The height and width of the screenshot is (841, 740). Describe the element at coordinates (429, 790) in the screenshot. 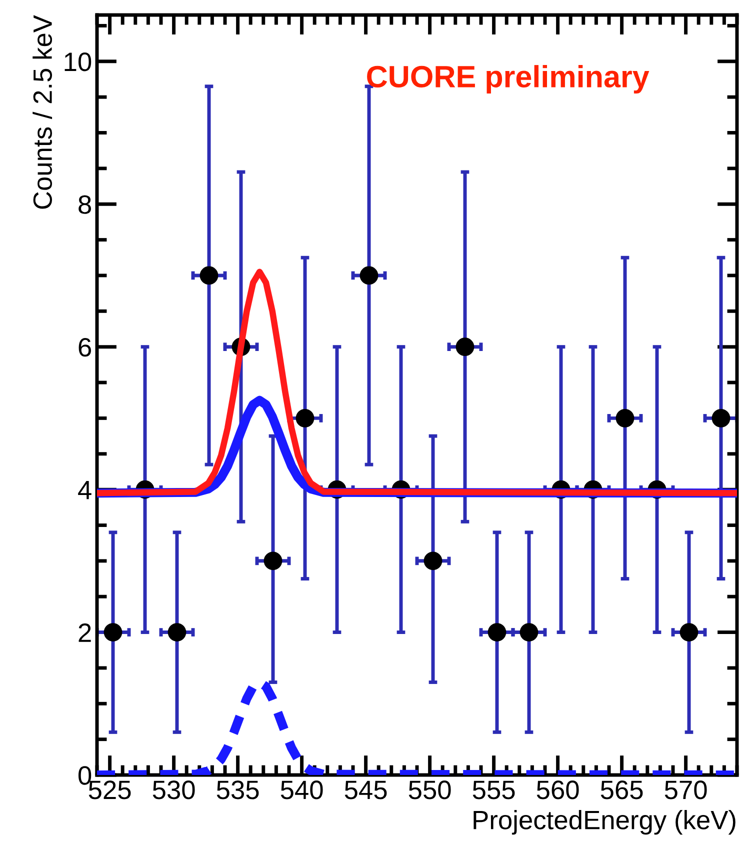

I see `x-tick-label: 550` at that location.